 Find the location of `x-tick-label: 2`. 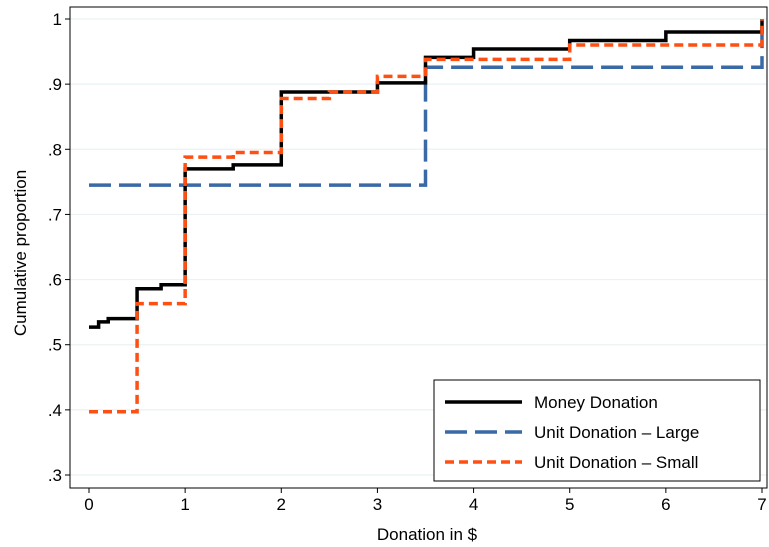

x-tick-label: 2 is located at coordinates (281, 504).